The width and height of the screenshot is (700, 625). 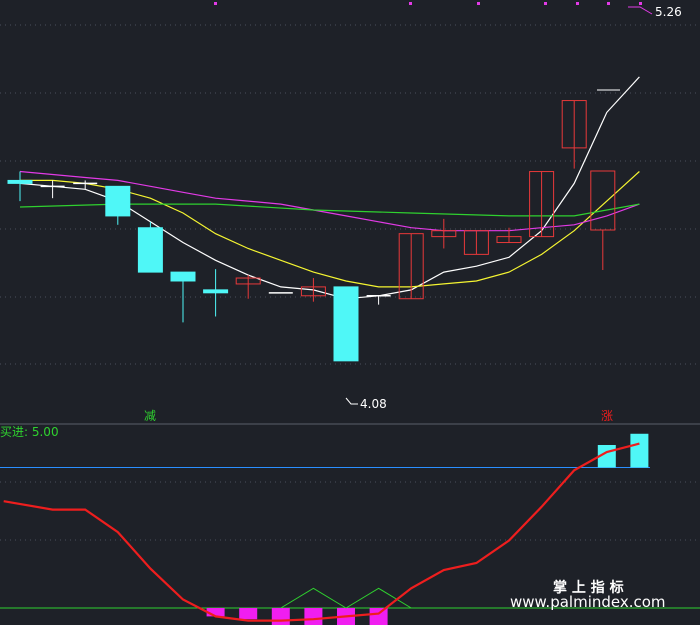 I want to click on watermark-title: 掌 上 指 标, so click(x=588, y=587).